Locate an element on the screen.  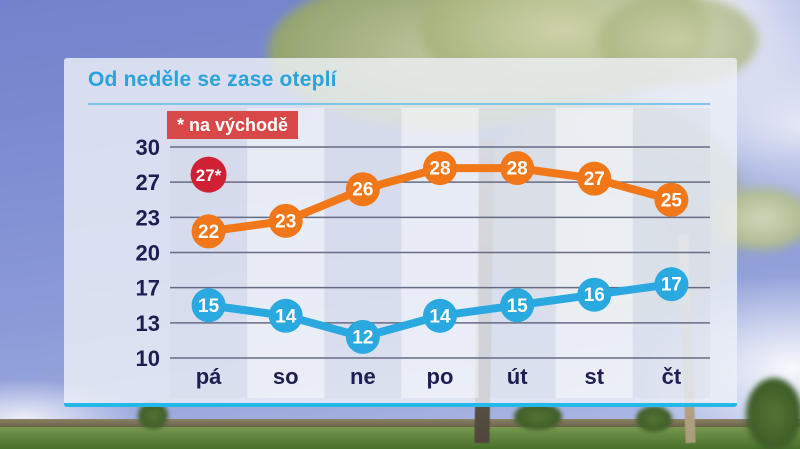
data-point-value: 27 is located at coordinates (594, 179).